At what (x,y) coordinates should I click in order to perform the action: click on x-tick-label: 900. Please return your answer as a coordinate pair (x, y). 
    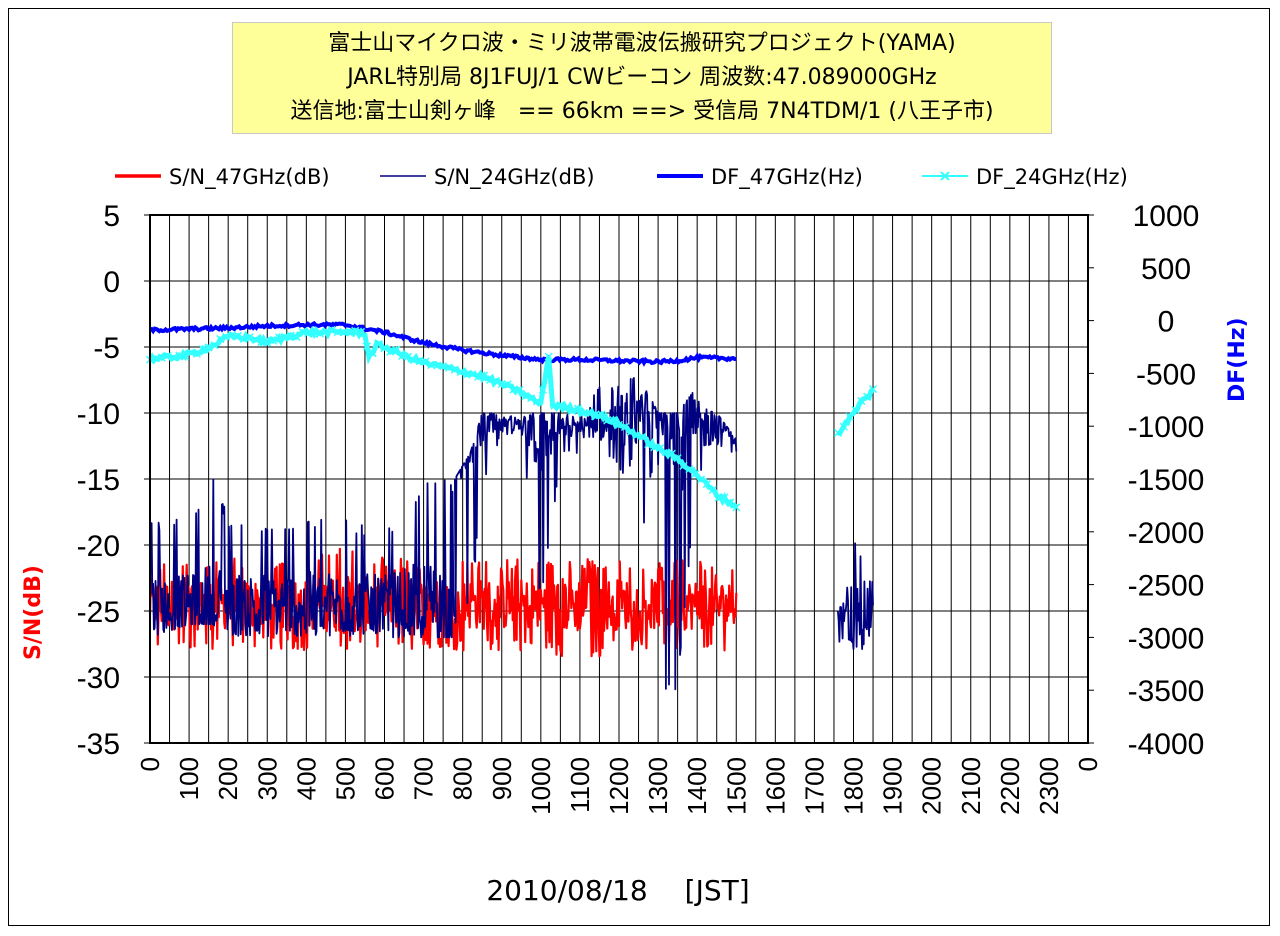
    Looking at the image, I should click on (502, 778).